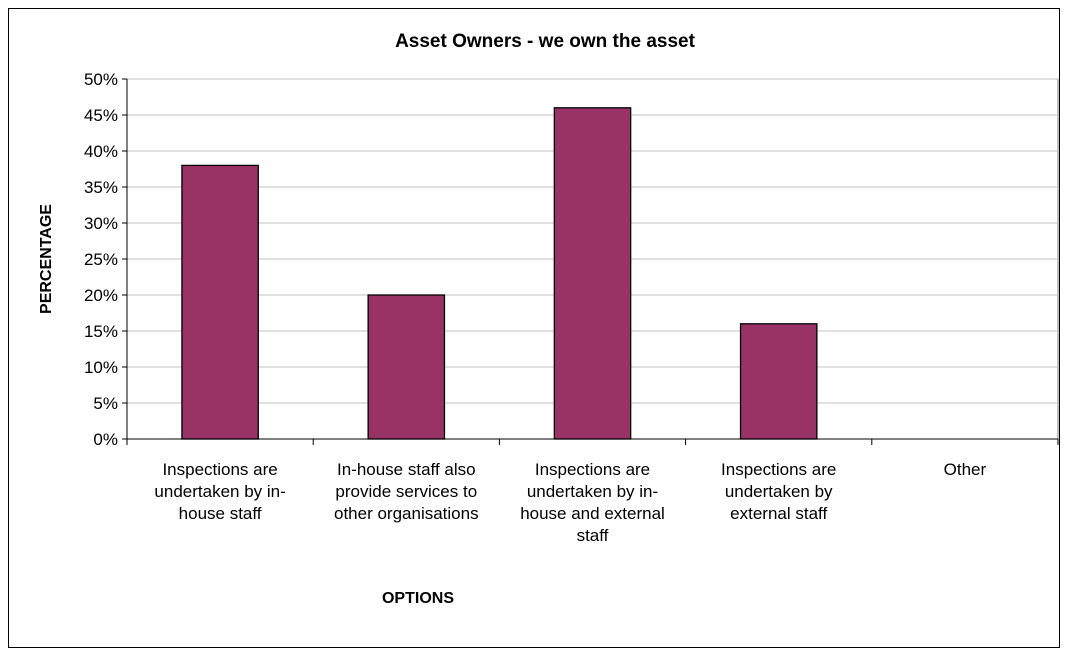 Image resolution: width=1068 pixels, height=648 pixels. I want to click on x-axis-title: OPTIONS, so click(418, 598).